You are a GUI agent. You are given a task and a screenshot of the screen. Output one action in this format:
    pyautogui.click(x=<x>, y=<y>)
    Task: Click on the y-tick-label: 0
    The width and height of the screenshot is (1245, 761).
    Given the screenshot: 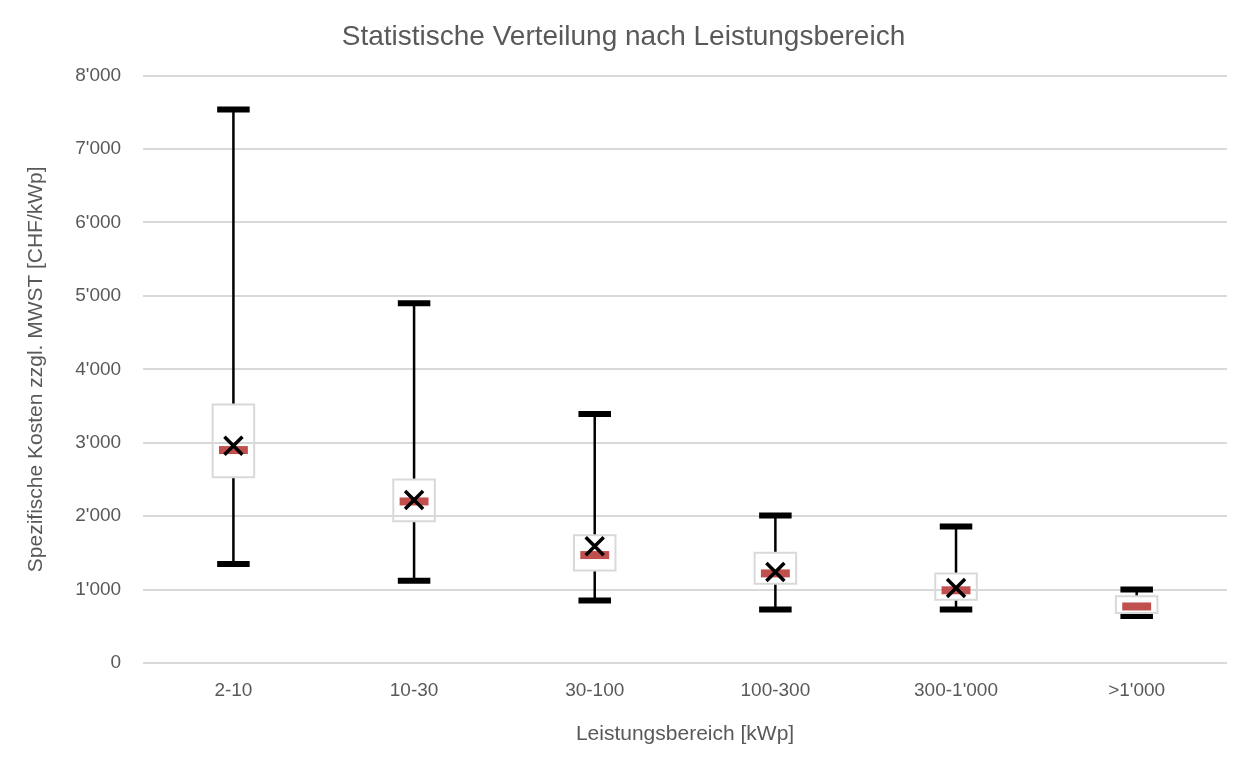 What is the action you would take?
    pyautogui.click(x=116, y=662)
    